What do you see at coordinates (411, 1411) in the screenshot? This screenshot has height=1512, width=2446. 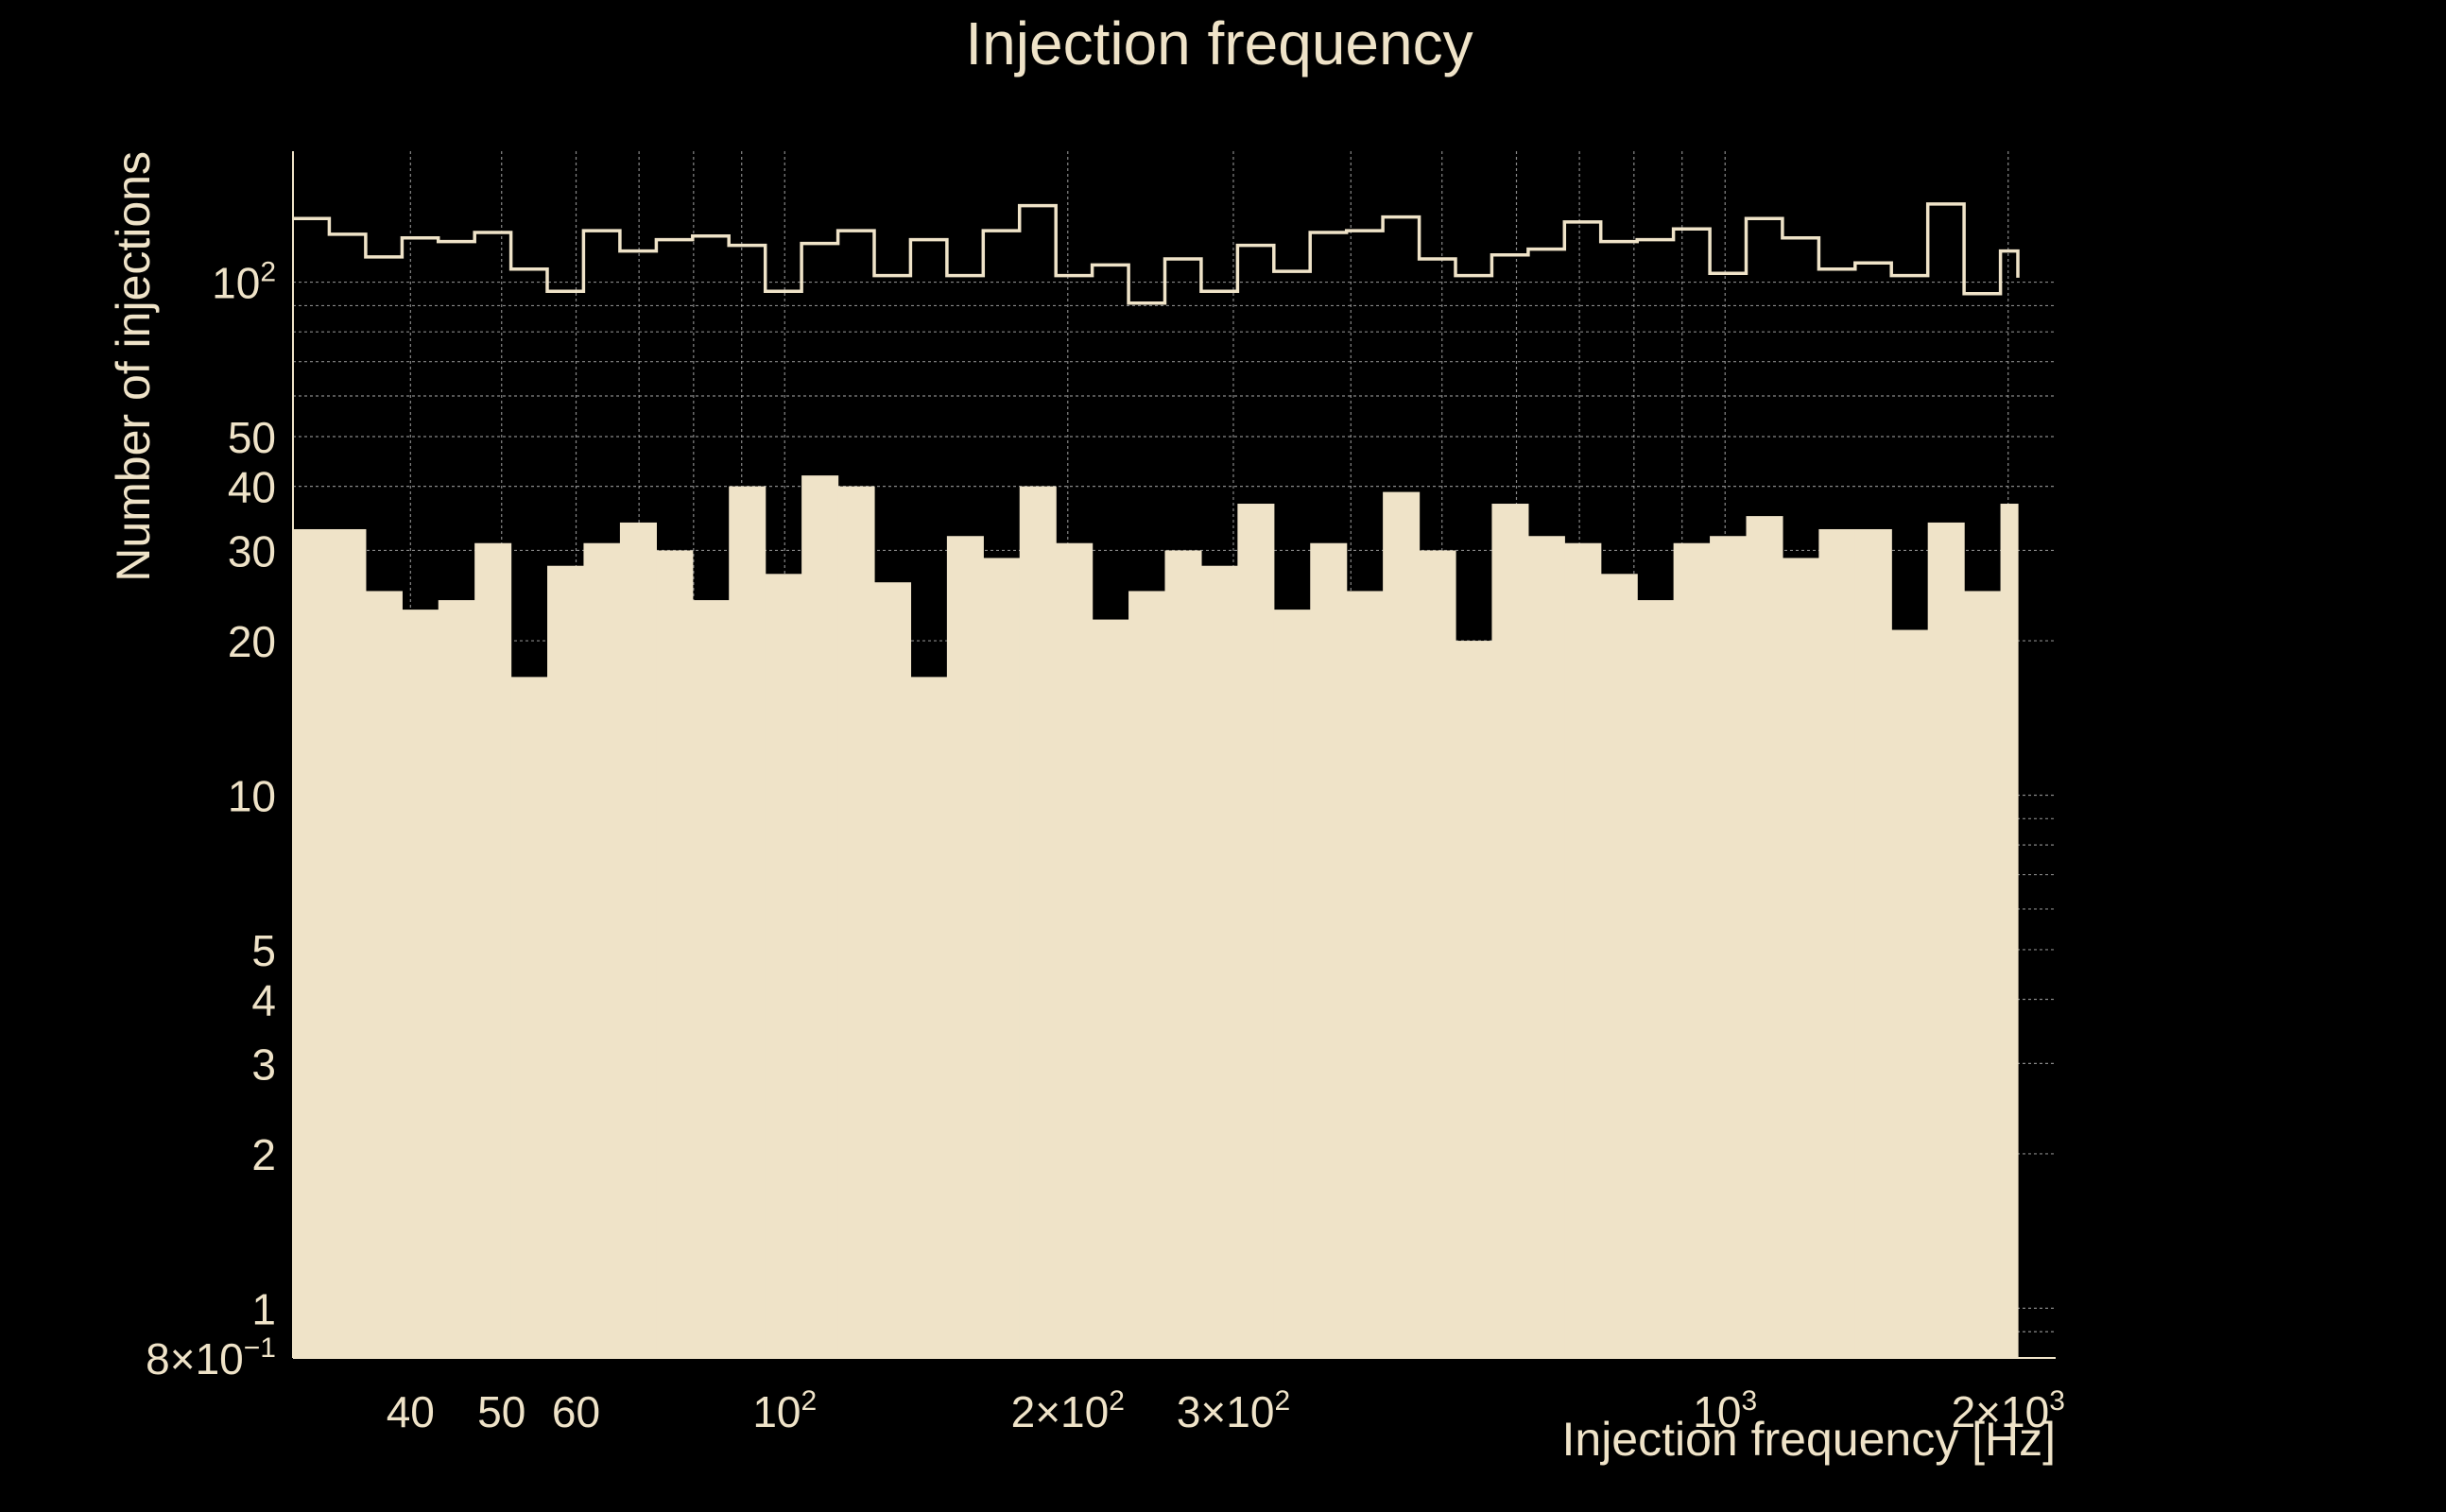 I see `x-tick-label: 40` at bounding box center [411, 1411].